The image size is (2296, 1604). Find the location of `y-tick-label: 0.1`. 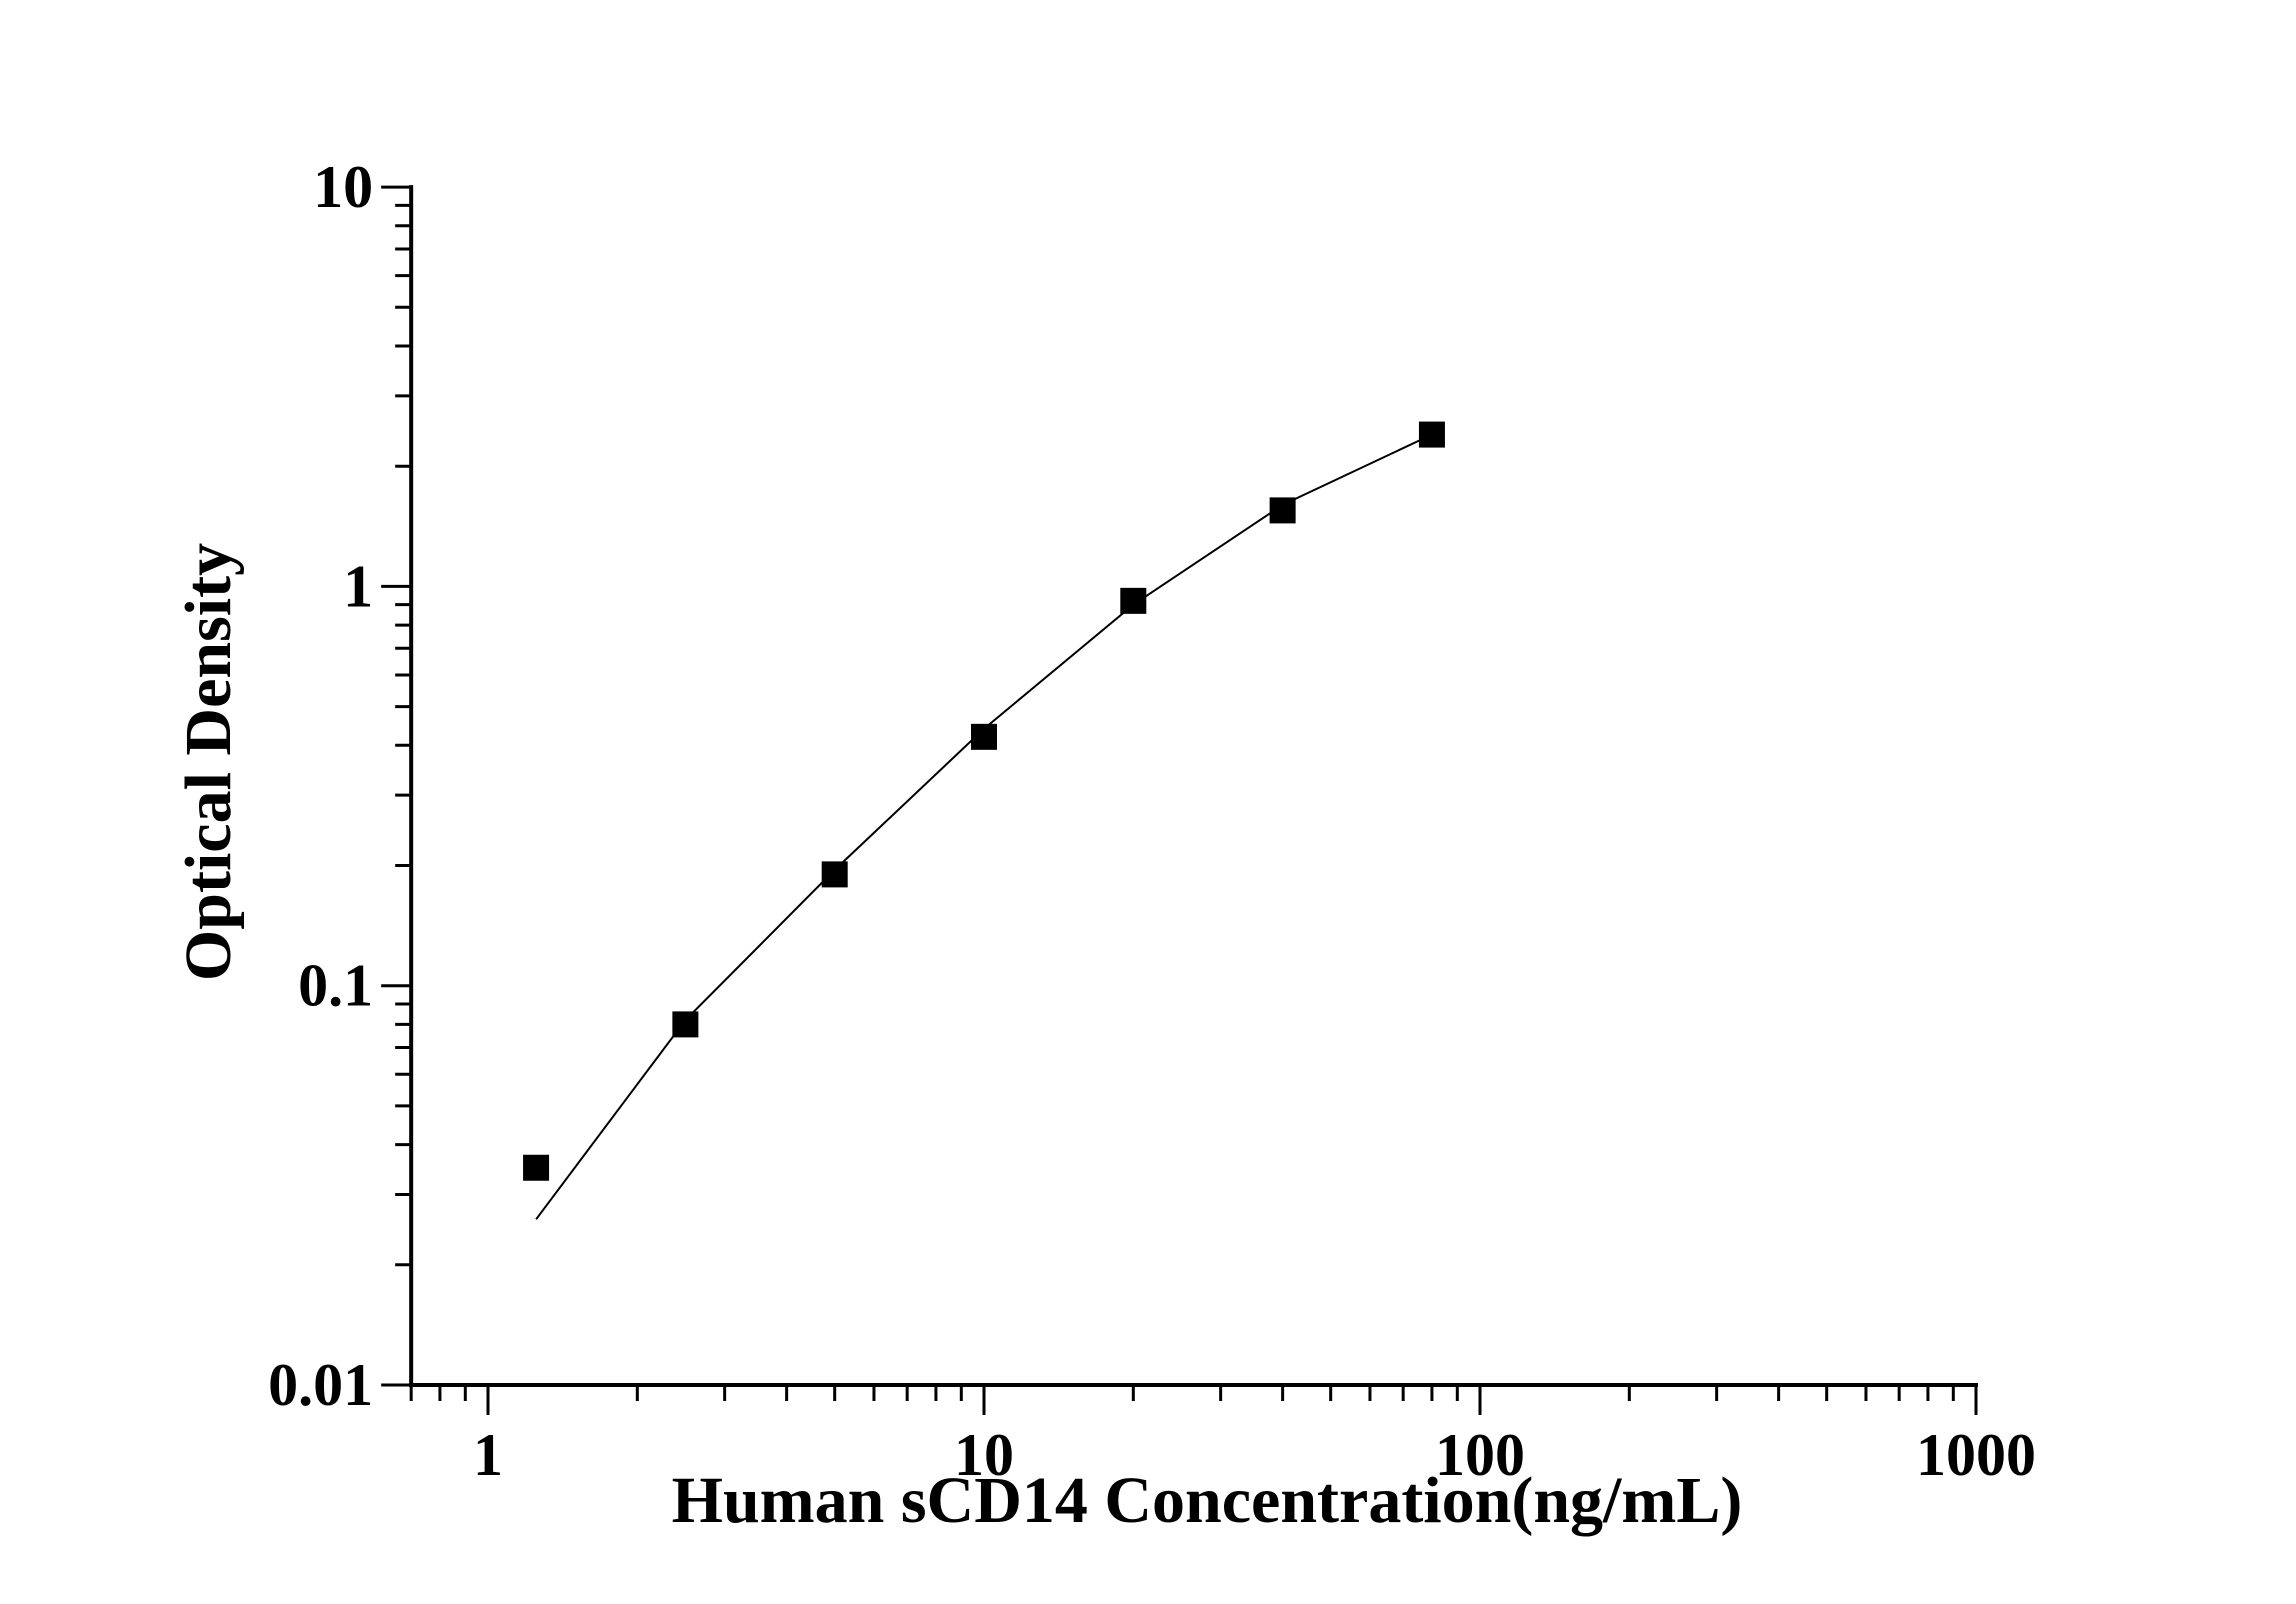

y-tick-label: 0.1 is located at coordinates (335, 986).